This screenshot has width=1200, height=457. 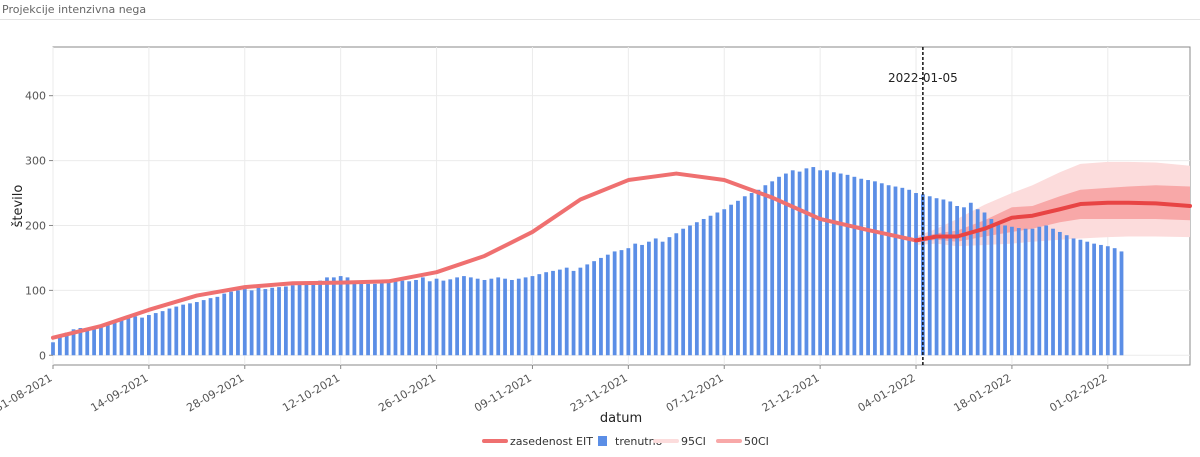 What do you see at coordinates (756, 441) in the screenshot?
I see `legend-label: 50CI` at bounding box center [756, 441].